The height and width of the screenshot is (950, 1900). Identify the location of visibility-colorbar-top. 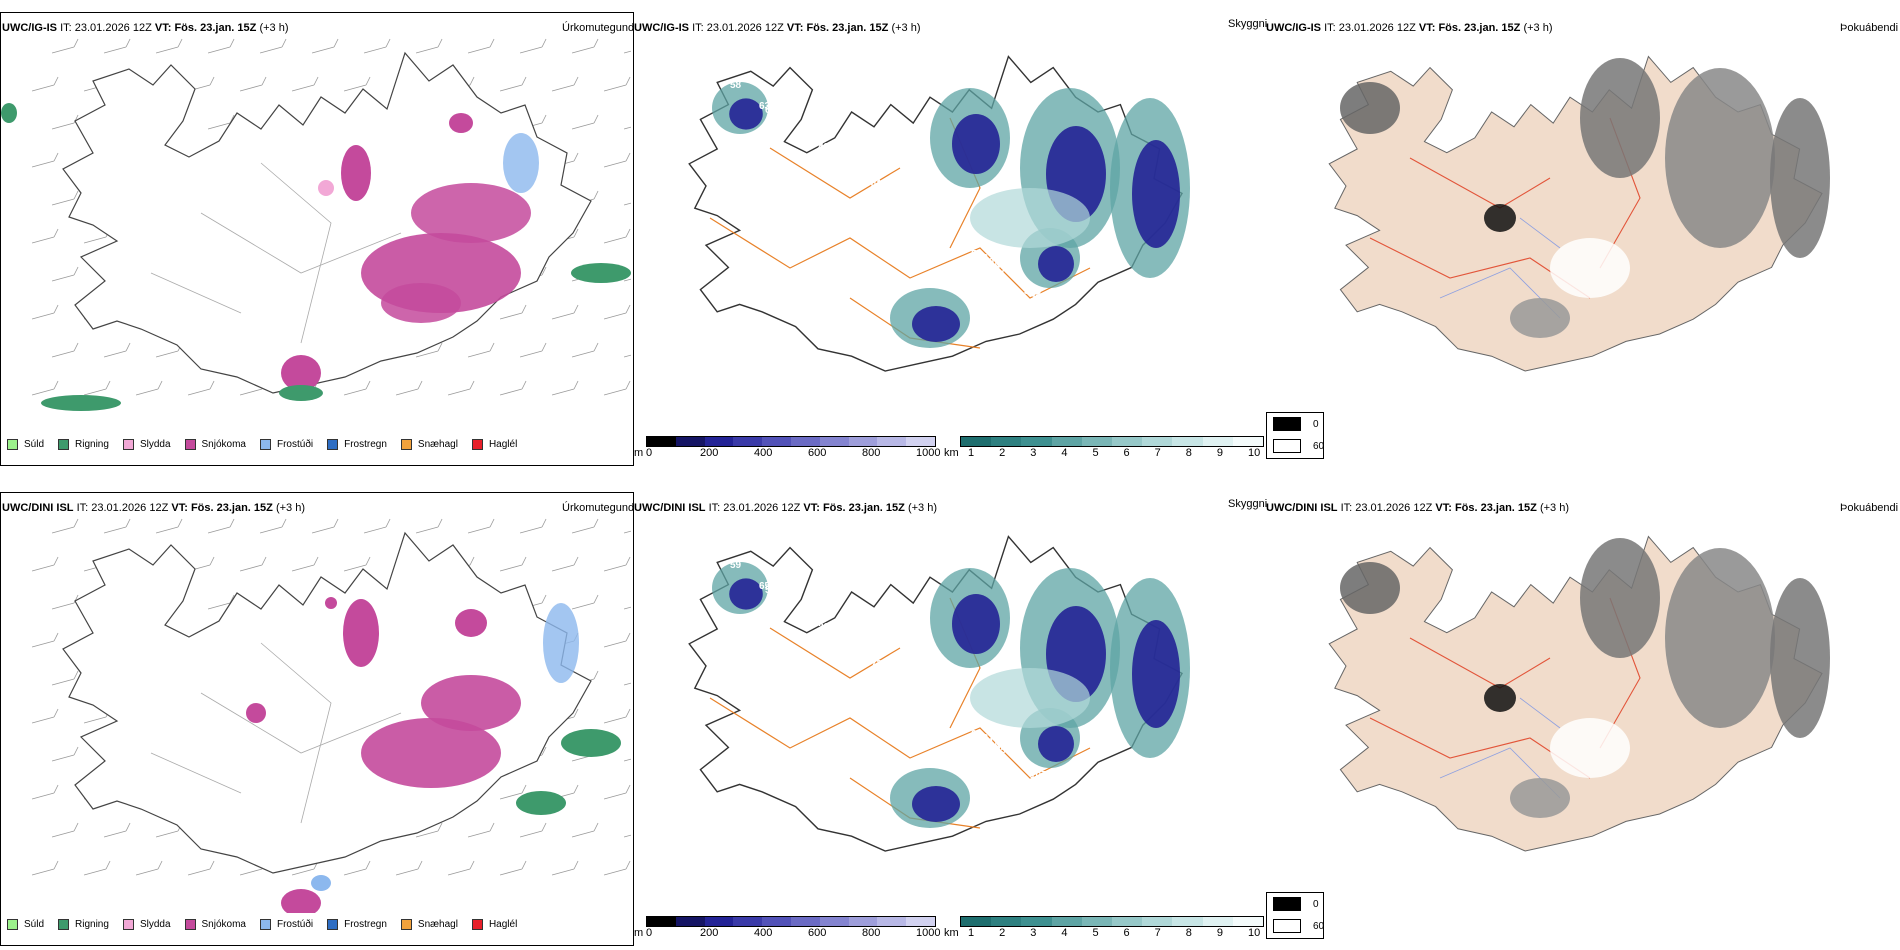
(1112, 441).